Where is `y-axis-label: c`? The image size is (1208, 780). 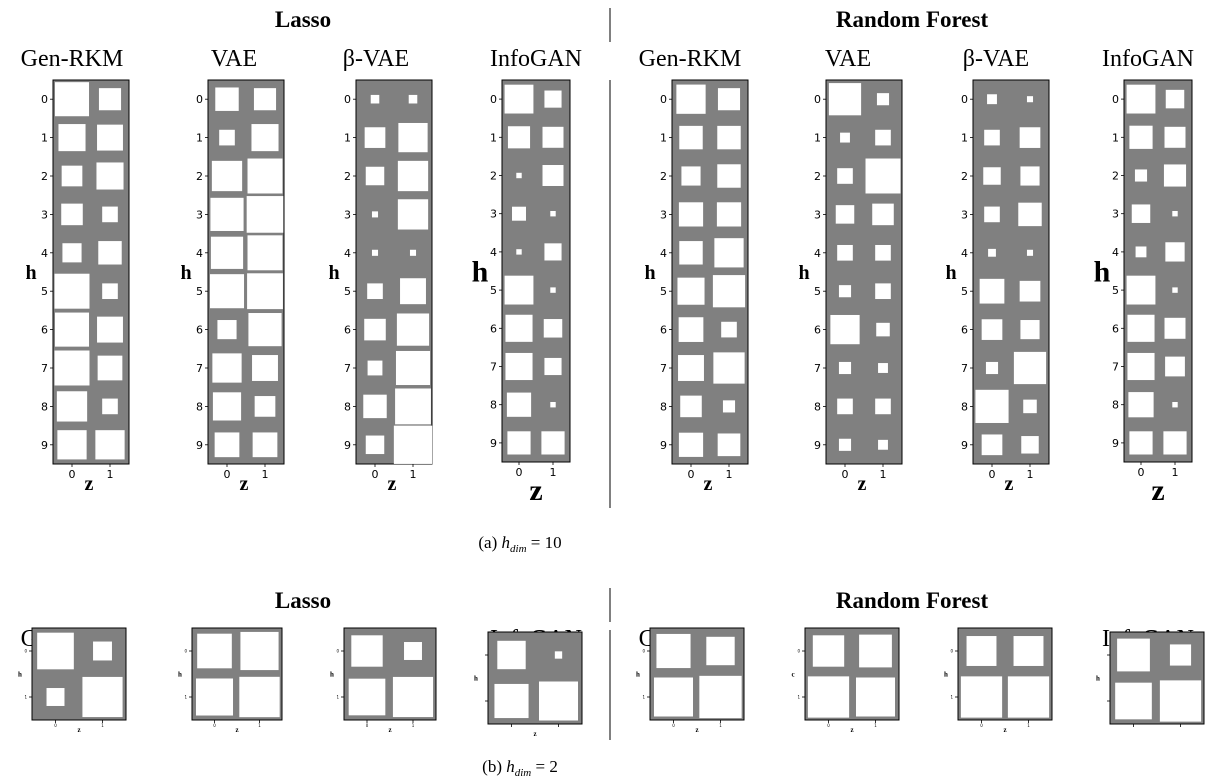 y-axis-label: c is located at coordinates (792, 674).